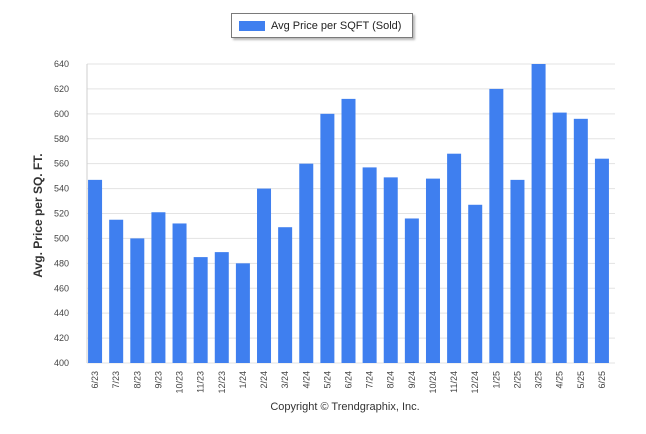  I want to click on x-tick-label: 11/24, so click(454, 382).